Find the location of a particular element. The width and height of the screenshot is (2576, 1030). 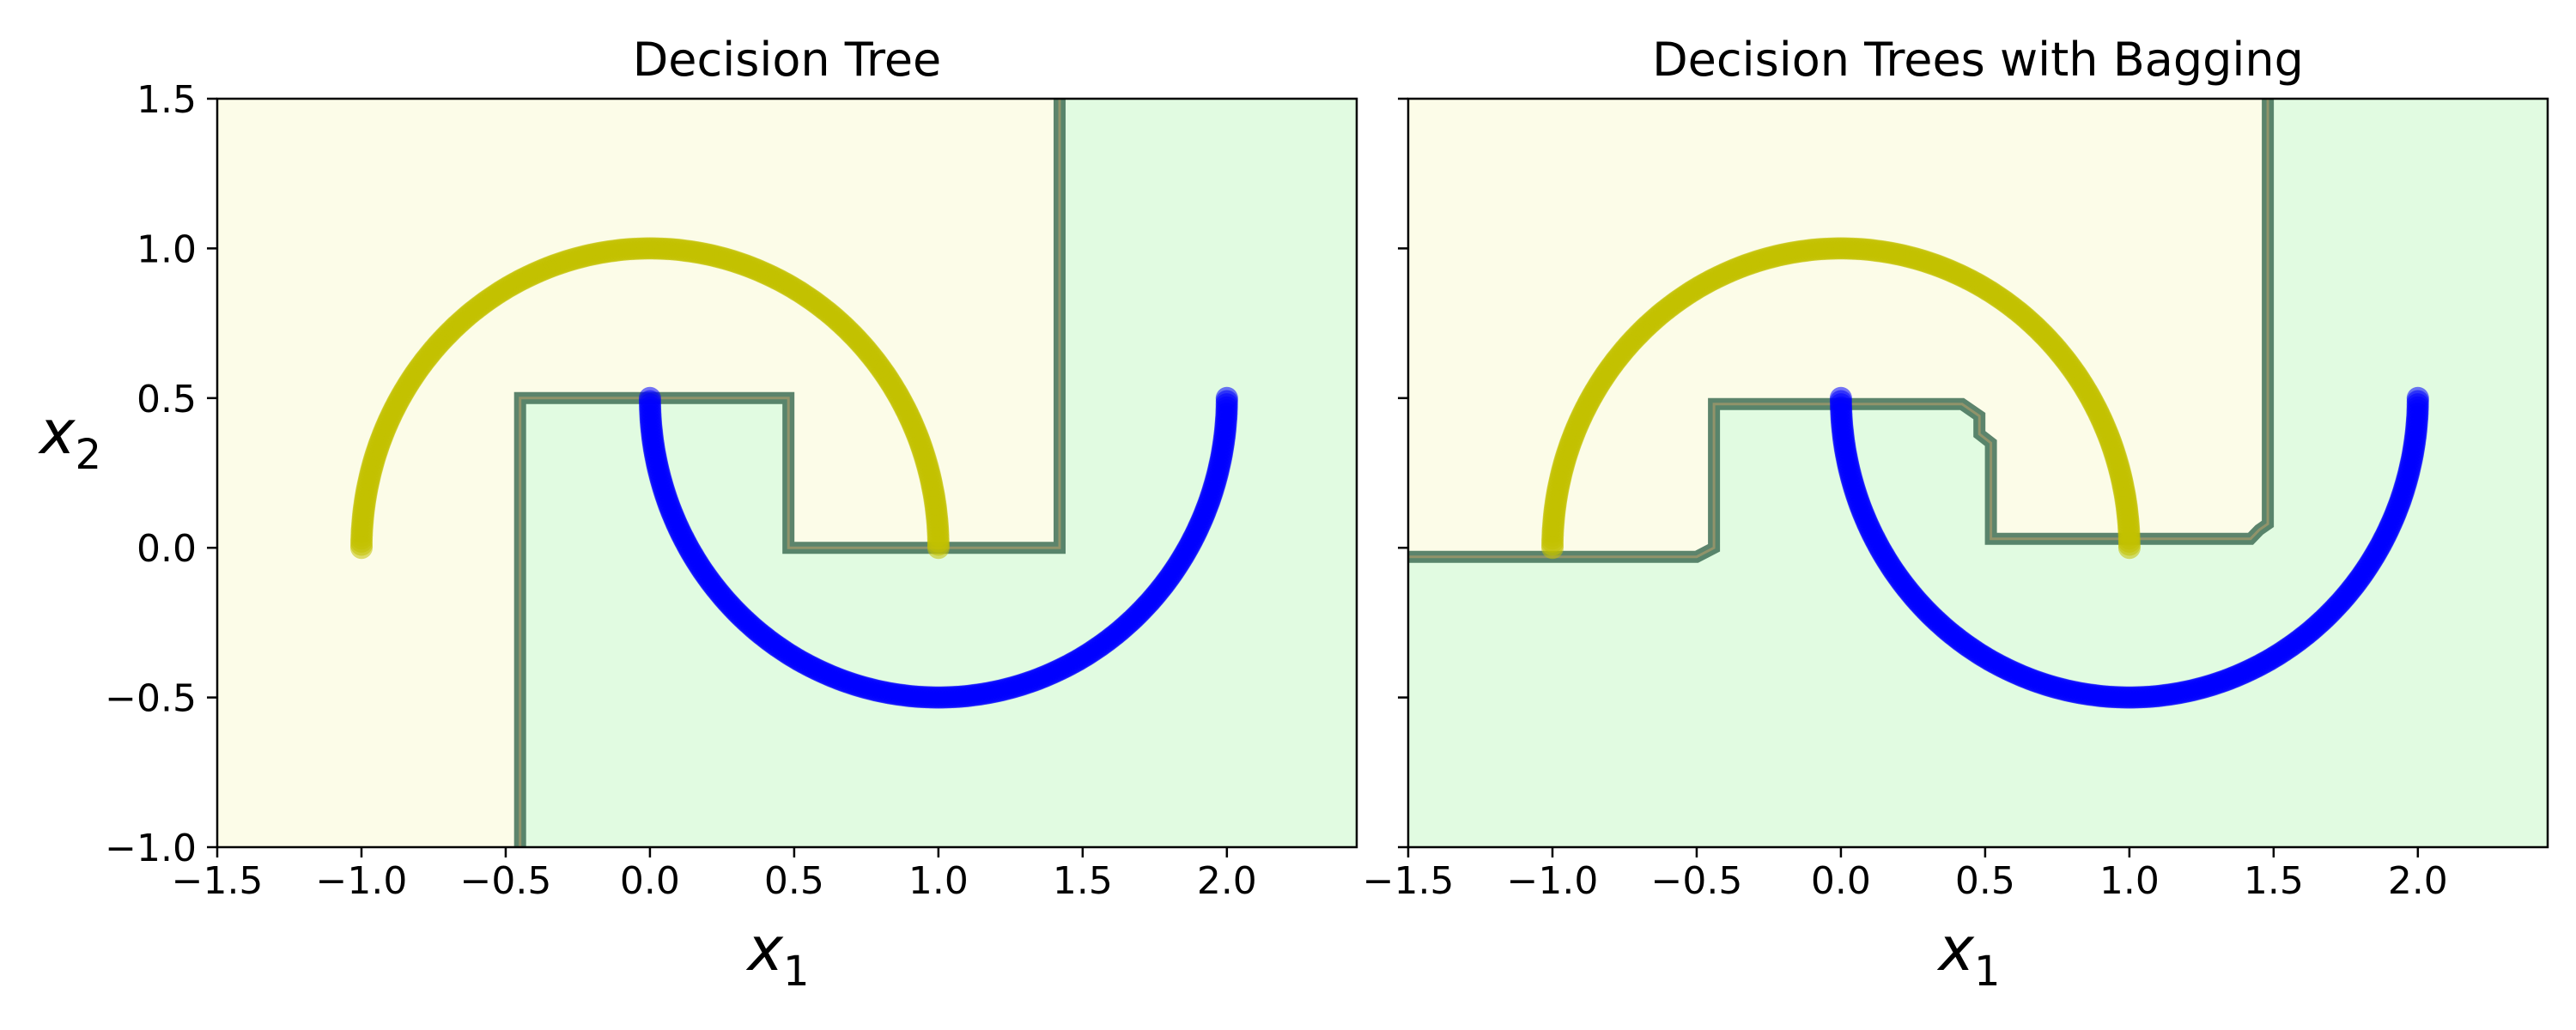

y-tick-label: 1.0 is located at coordinates (167, 249).